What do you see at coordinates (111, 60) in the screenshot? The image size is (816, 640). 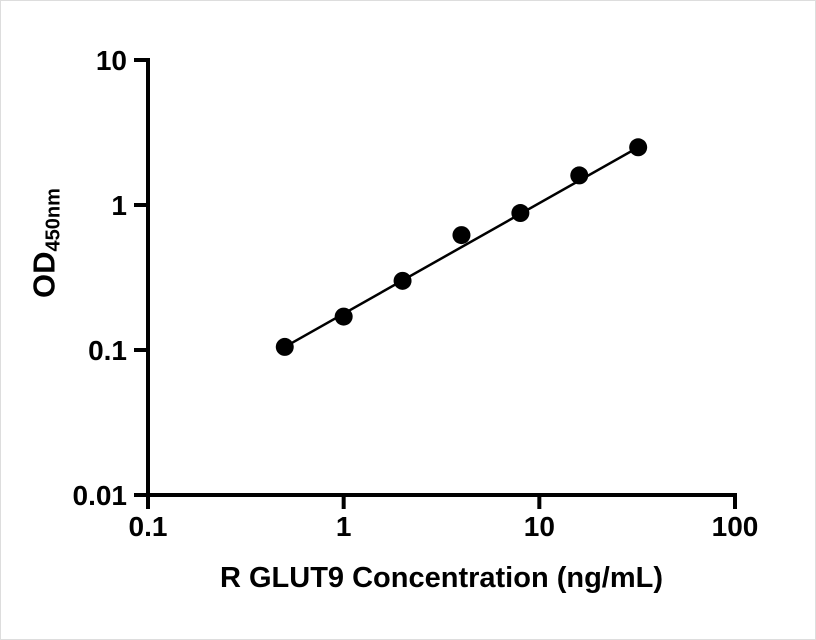 I see `y-tick-label: 10` at bounding box center [111, 60].